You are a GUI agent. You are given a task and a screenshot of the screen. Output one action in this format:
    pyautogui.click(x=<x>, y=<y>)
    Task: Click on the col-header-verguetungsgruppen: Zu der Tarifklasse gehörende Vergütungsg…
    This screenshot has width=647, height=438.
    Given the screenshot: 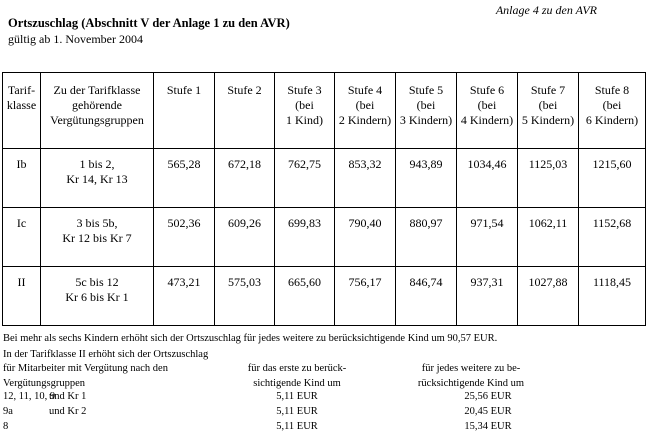 What is the action you would take?
    pyautogui.click(x=97, y=110)
    